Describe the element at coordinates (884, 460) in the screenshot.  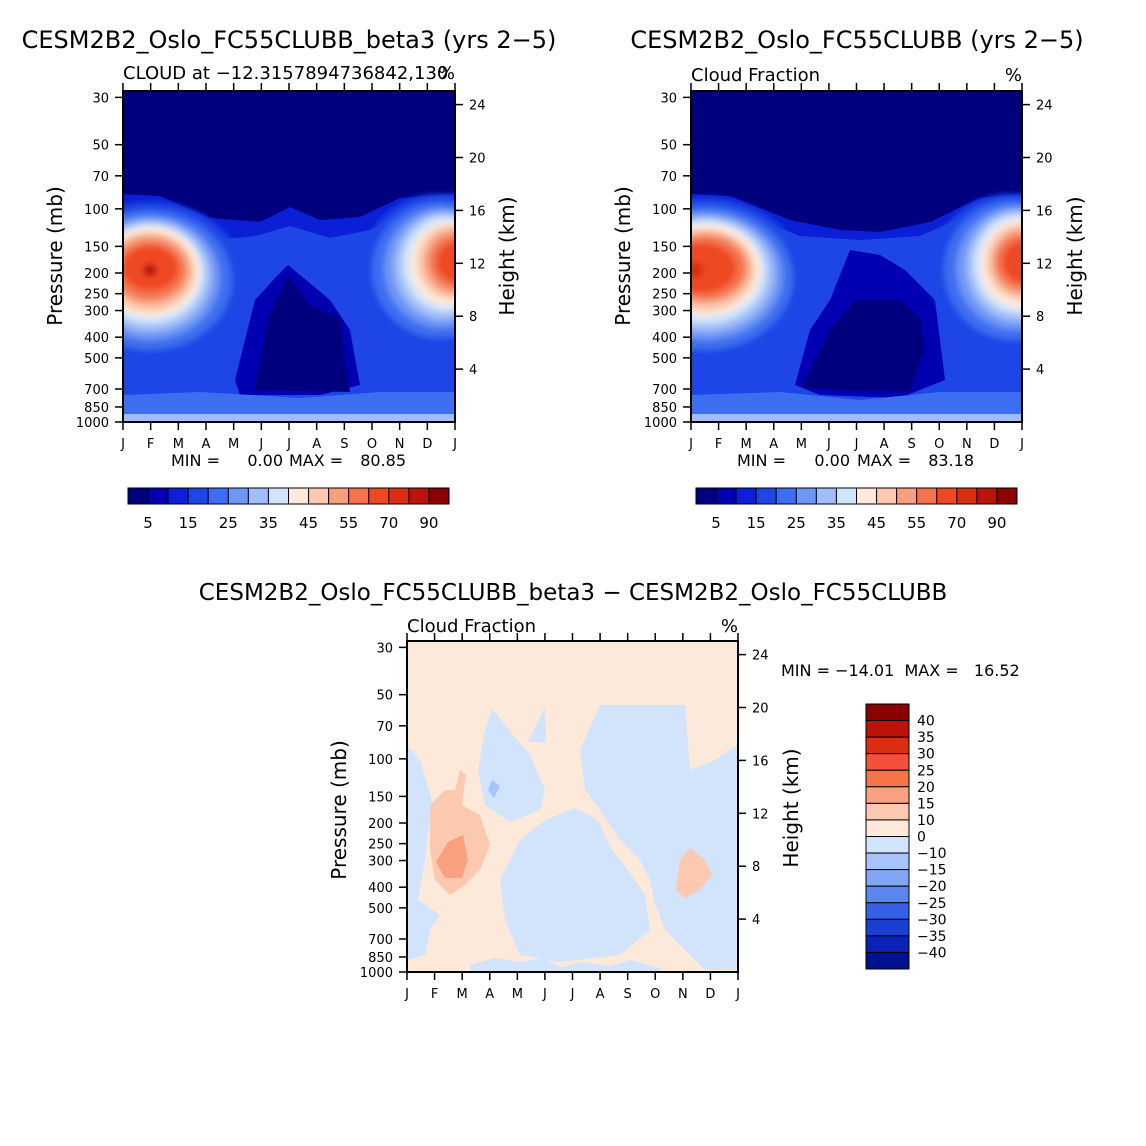
I see `max-label: MAX =` at that location.